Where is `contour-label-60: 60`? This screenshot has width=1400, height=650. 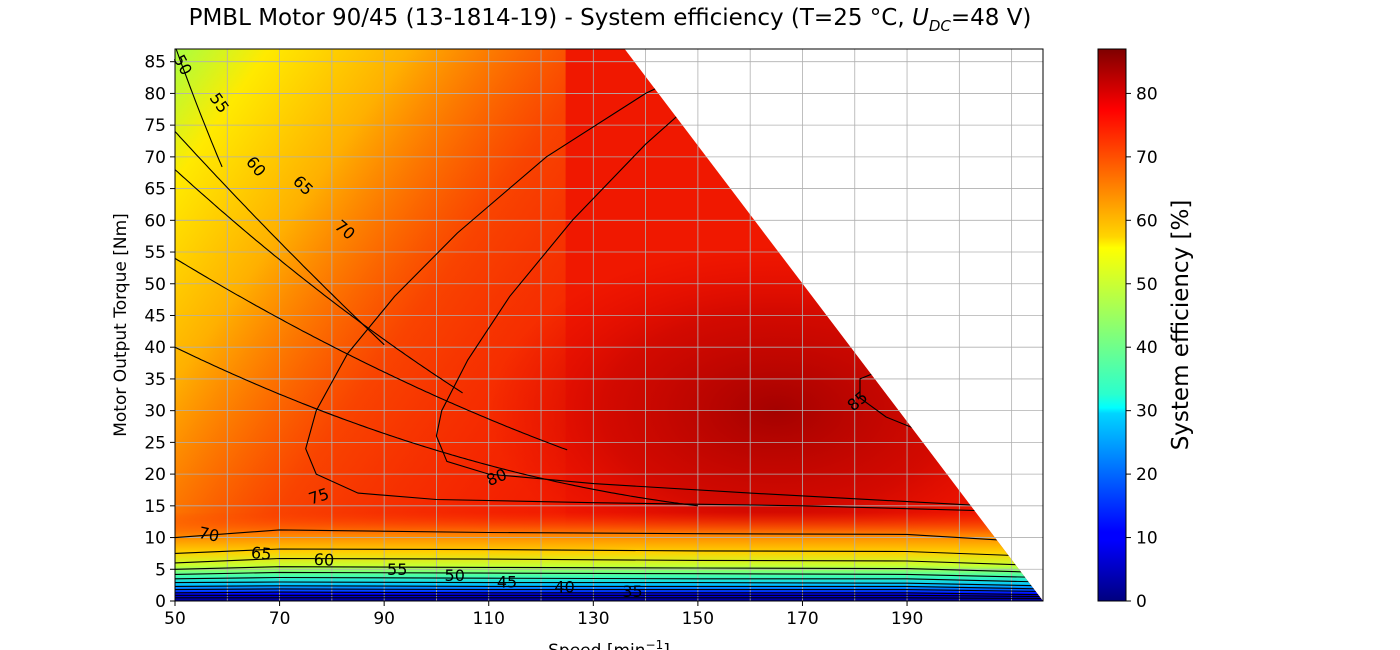
contour-label-60: 60 is located at coordinates (323, 560).